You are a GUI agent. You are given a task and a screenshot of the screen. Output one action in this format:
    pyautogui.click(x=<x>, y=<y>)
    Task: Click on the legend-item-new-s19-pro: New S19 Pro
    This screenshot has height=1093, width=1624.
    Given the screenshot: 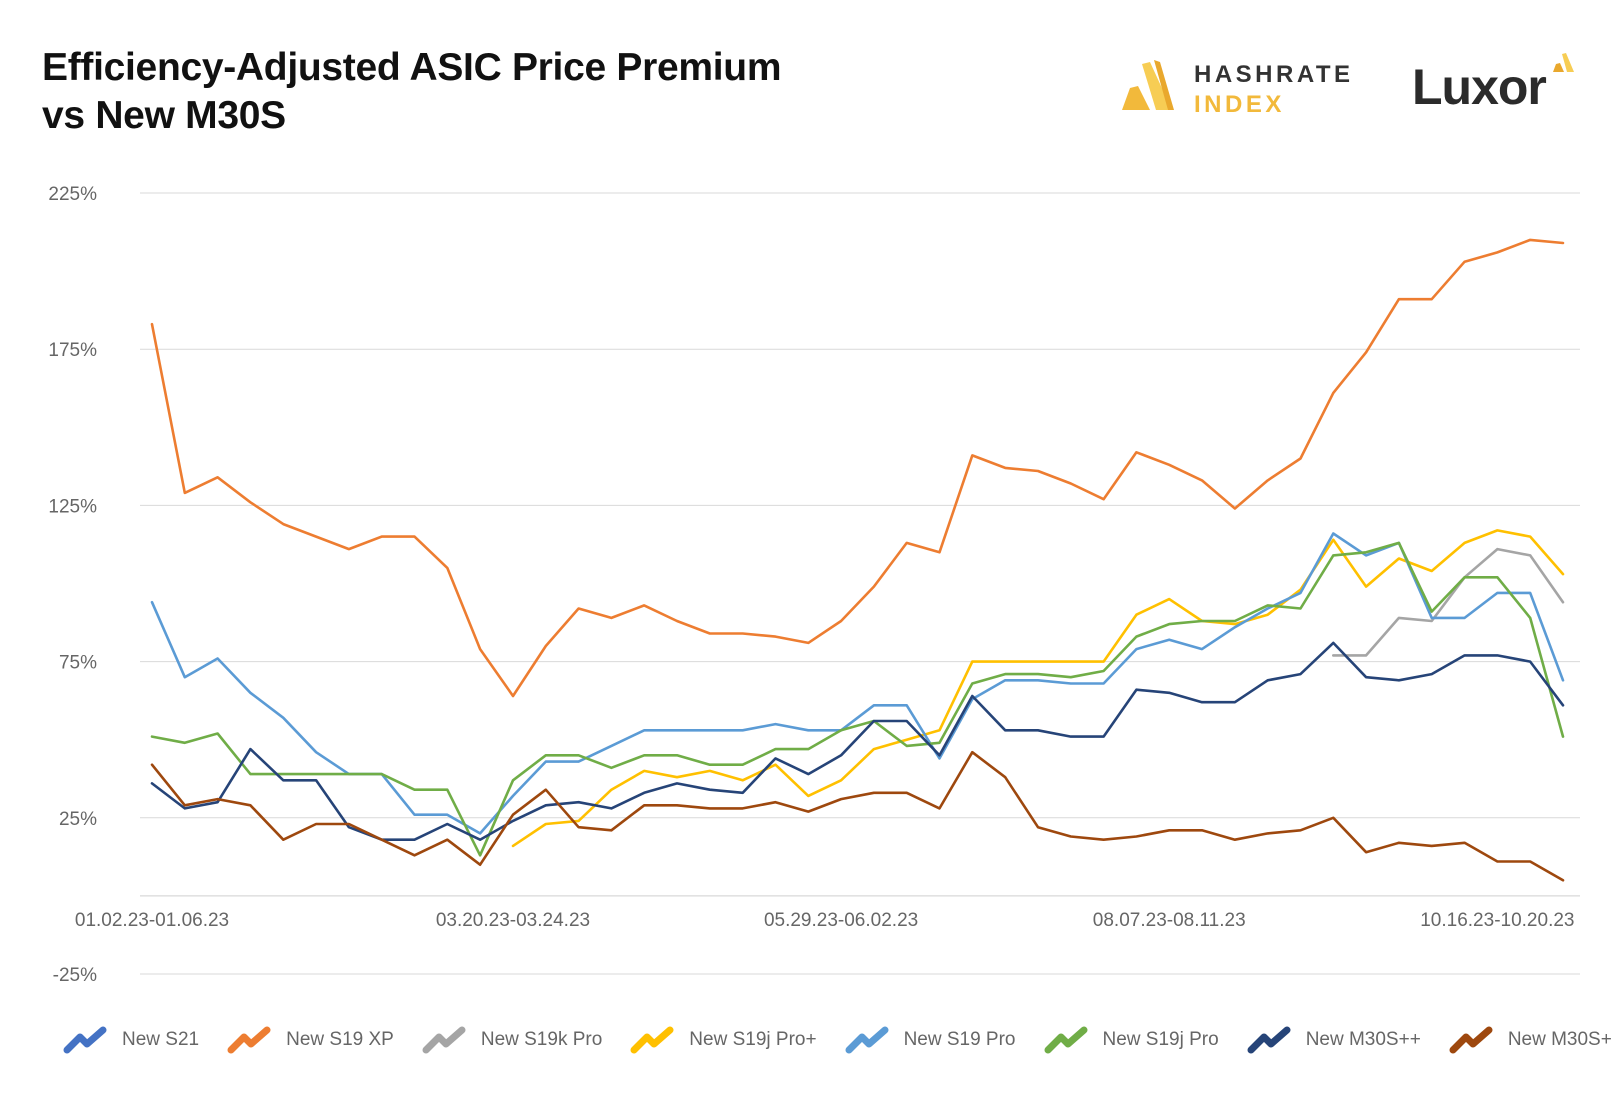 What is the action you would take?
    pyautogui.click(x=930, y=1040)
    